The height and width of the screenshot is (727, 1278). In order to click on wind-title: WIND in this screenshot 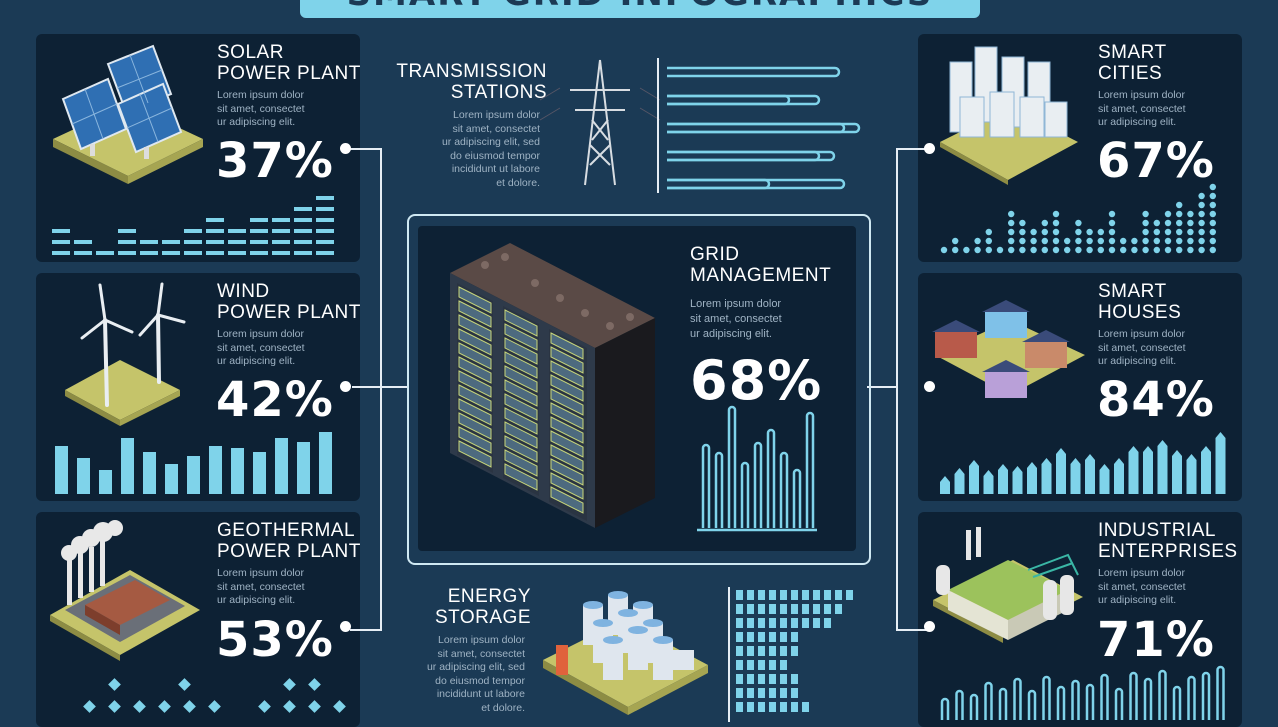, I will do `click(243, 291)`.